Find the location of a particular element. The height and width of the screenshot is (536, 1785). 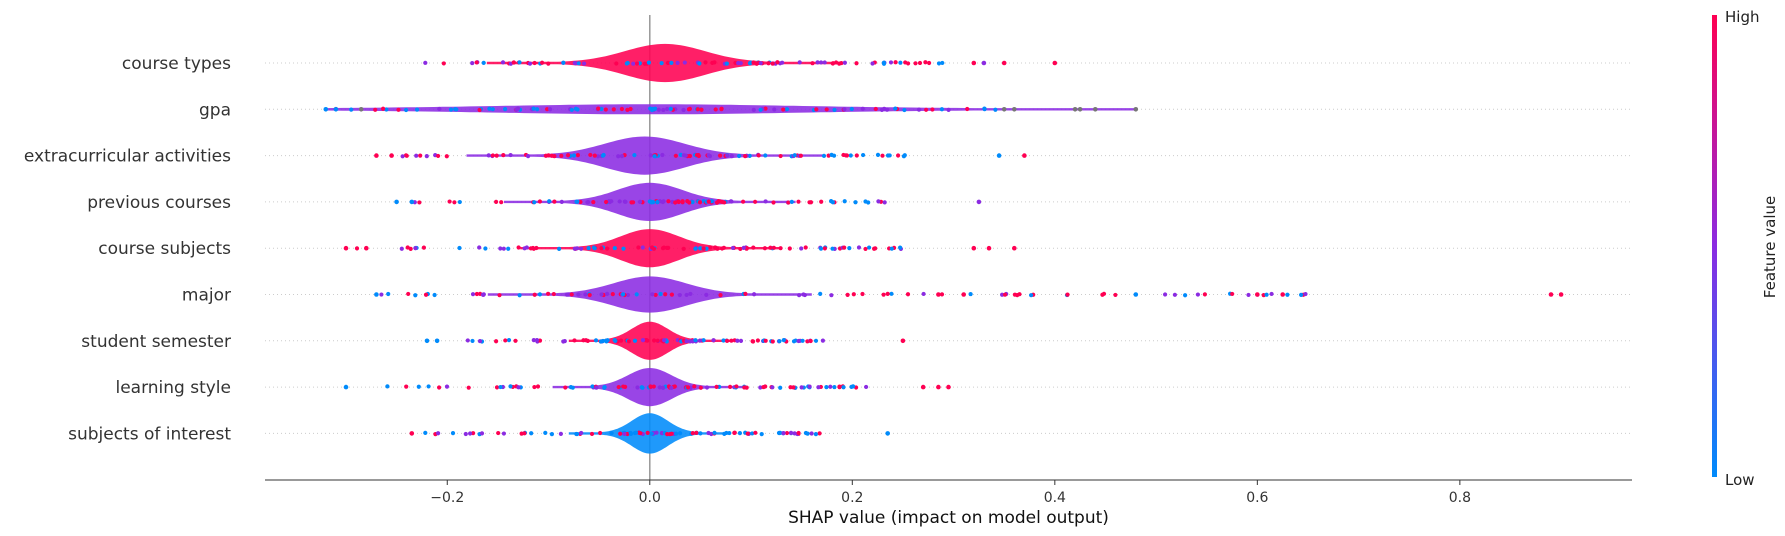

violin-major is located at coordinates (649, 294).